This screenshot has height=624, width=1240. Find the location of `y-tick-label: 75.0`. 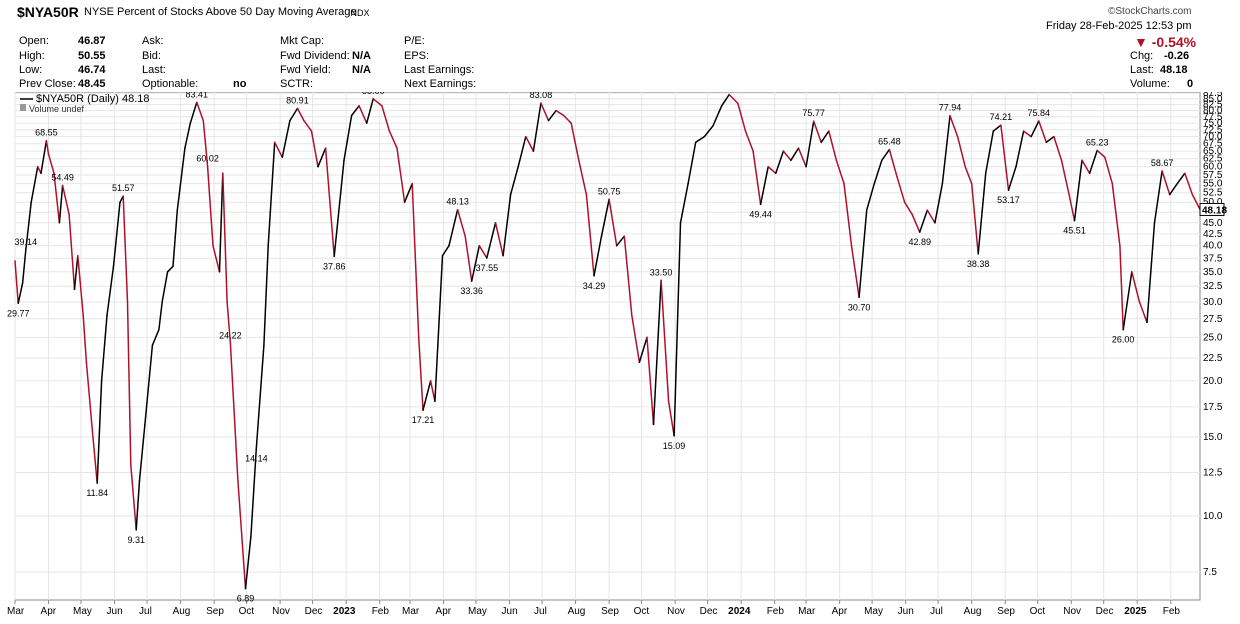

y-tick-label: 75.0 is located at coordinates (1213, 123).